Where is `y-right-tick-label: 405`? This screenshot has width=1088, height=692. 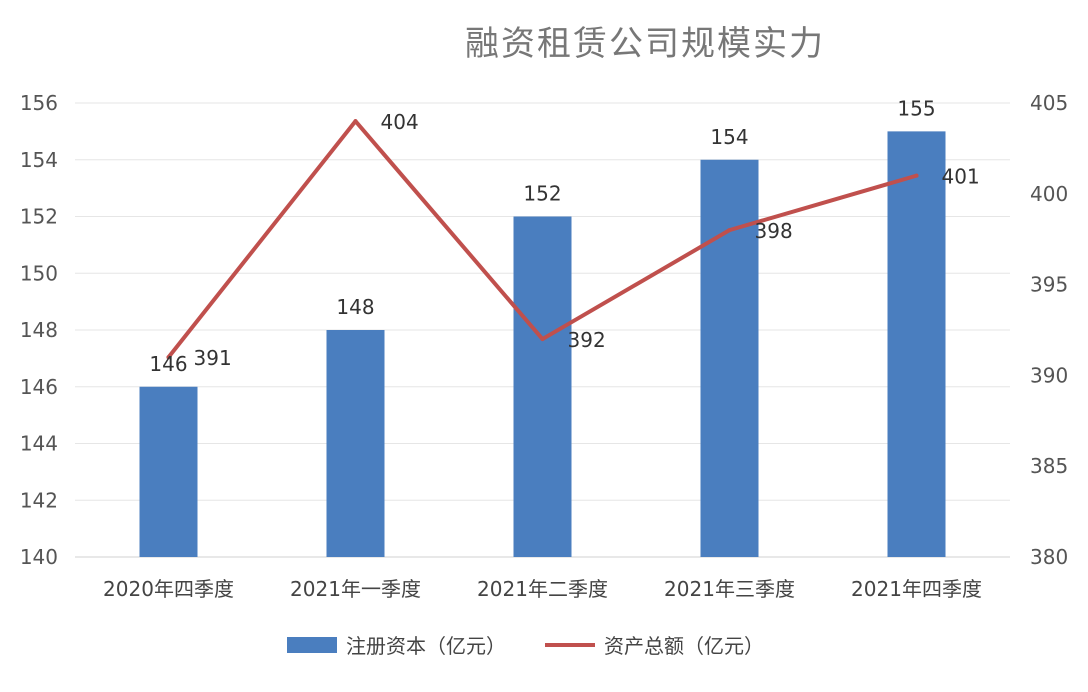
y-right-tick-label: 405 is located at coordinates (1049, 103).